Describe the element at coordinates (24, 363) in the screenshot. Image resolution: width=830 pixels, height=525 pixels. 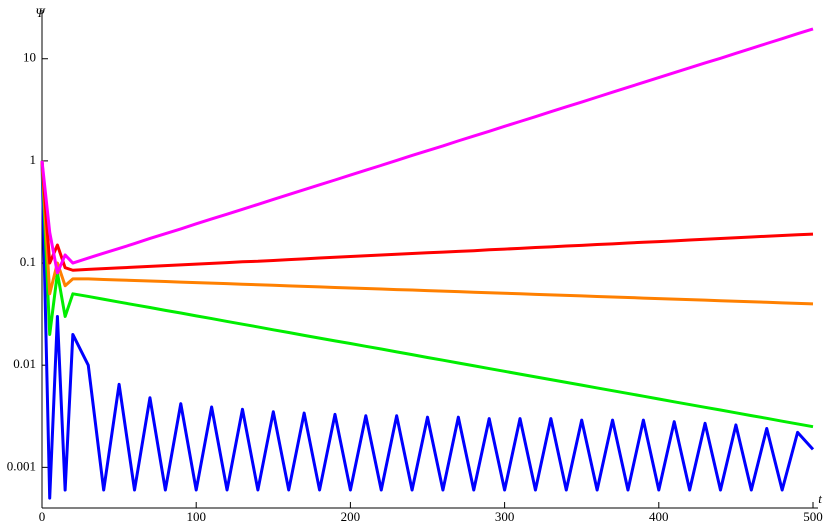
I see `y-tick-label: 0.01` at that location.